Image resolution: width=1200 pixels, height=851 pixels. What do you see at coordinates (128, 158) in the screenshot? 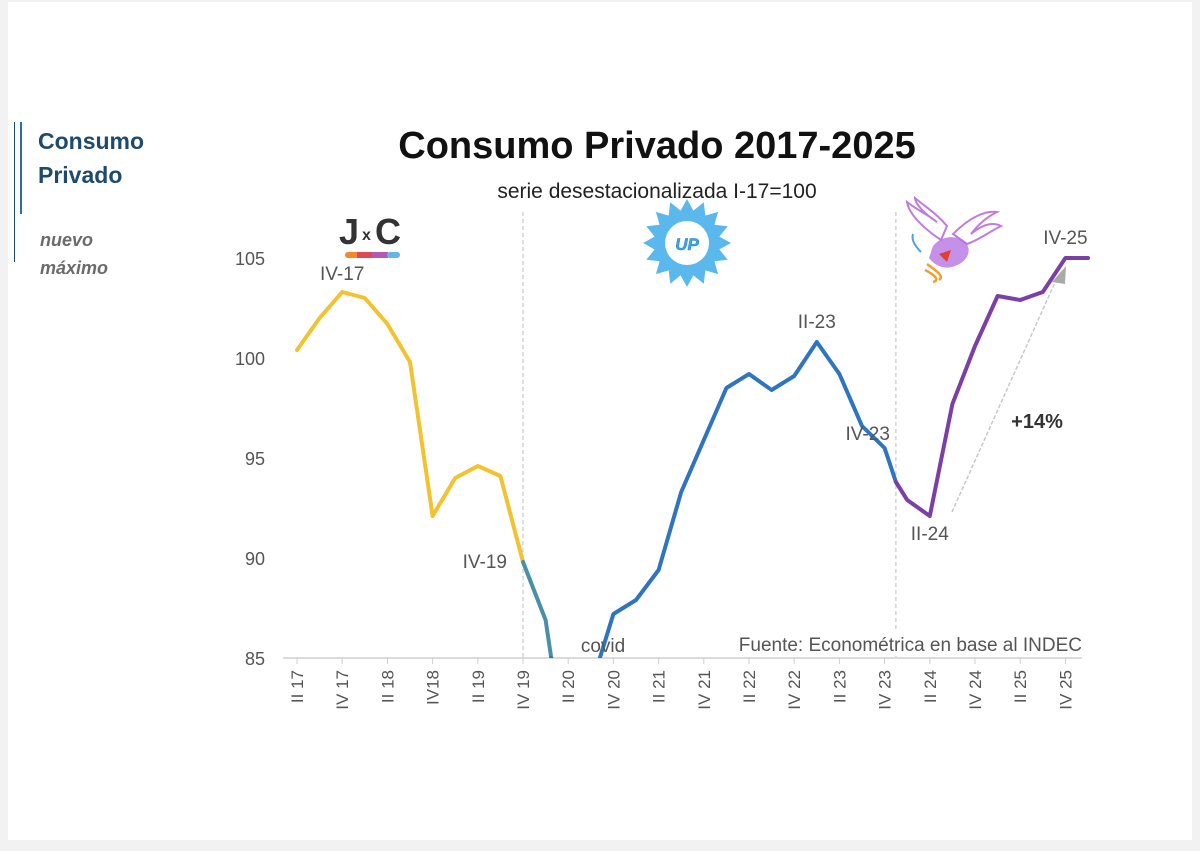
I see `sidebar-title: Consumo Privado` at bounding box center [128, 158].